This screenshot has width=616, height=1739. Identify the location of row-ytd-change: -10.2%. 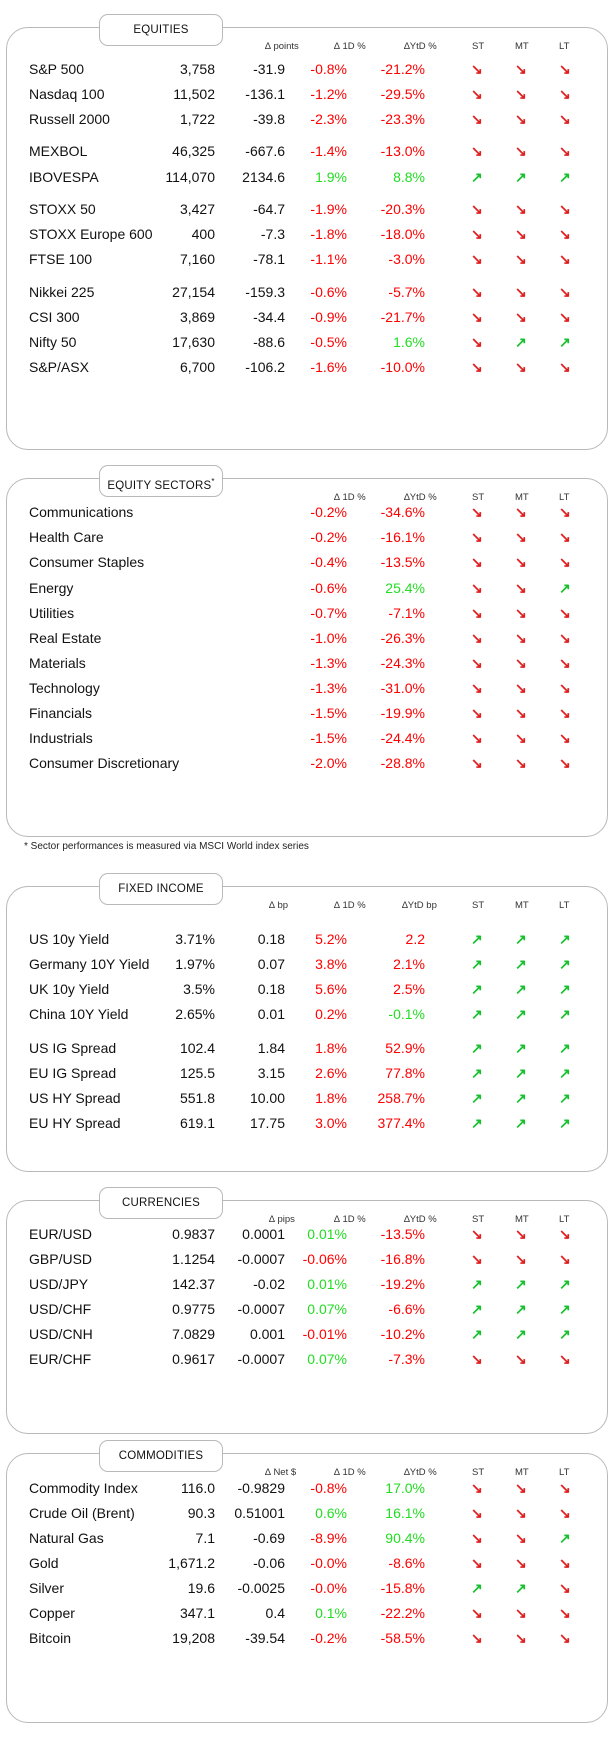
(402, 1334).